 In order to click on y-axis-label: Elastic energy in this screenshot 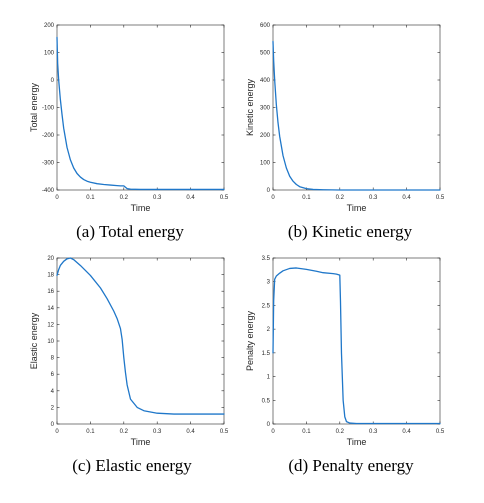, I will do `click(34, 340)`.